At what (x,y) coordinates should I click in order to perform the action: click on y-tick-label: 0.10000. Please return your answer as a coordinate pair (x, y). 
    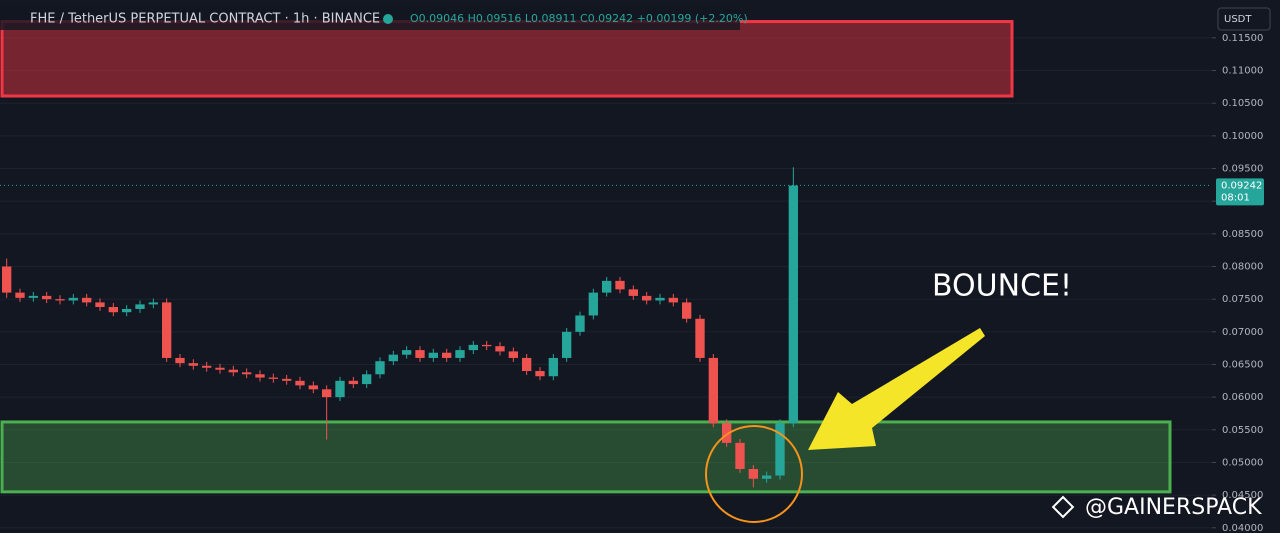
    Looking at the image, I should click on (1242, 136).